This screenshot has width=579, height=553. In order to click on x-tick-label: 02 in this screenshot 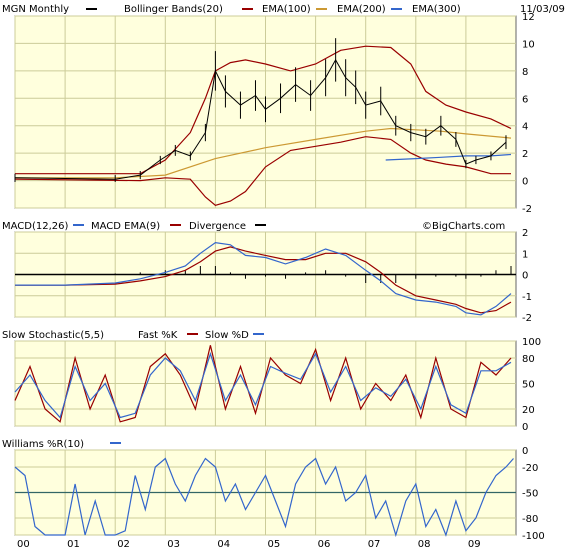, I will do `click(123, 544)`.